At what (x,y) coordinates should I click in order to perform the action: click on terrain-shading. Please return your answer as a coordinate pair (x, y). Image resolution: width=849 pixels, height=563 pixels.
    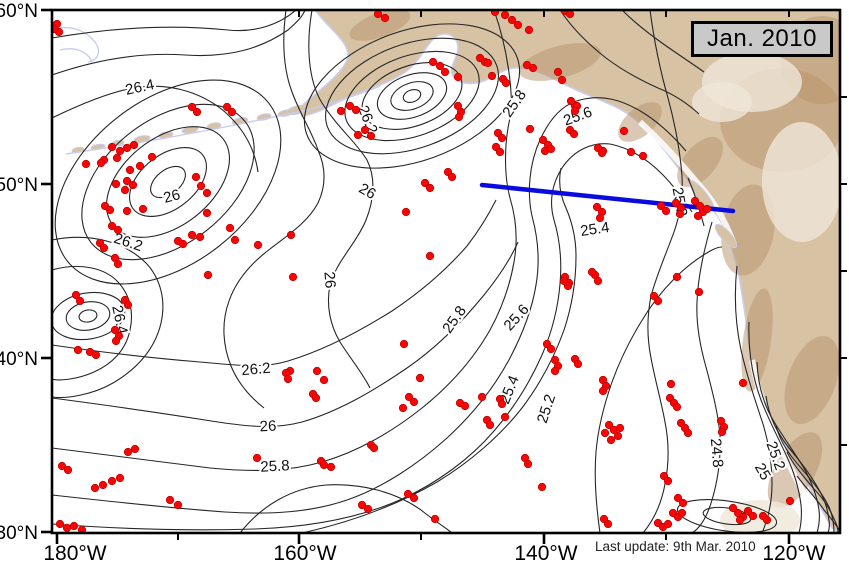
    Looking at the image, I should click on (748, 230).